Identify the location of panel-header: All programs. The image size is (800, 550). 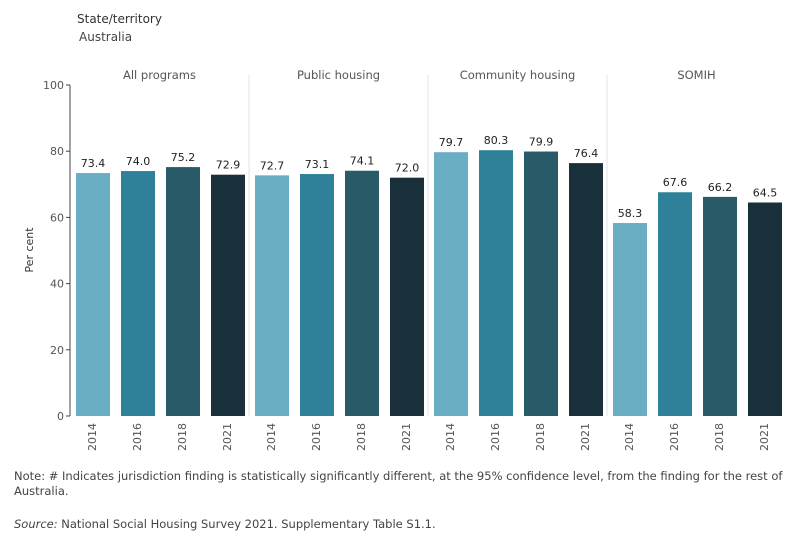
(159, 75).